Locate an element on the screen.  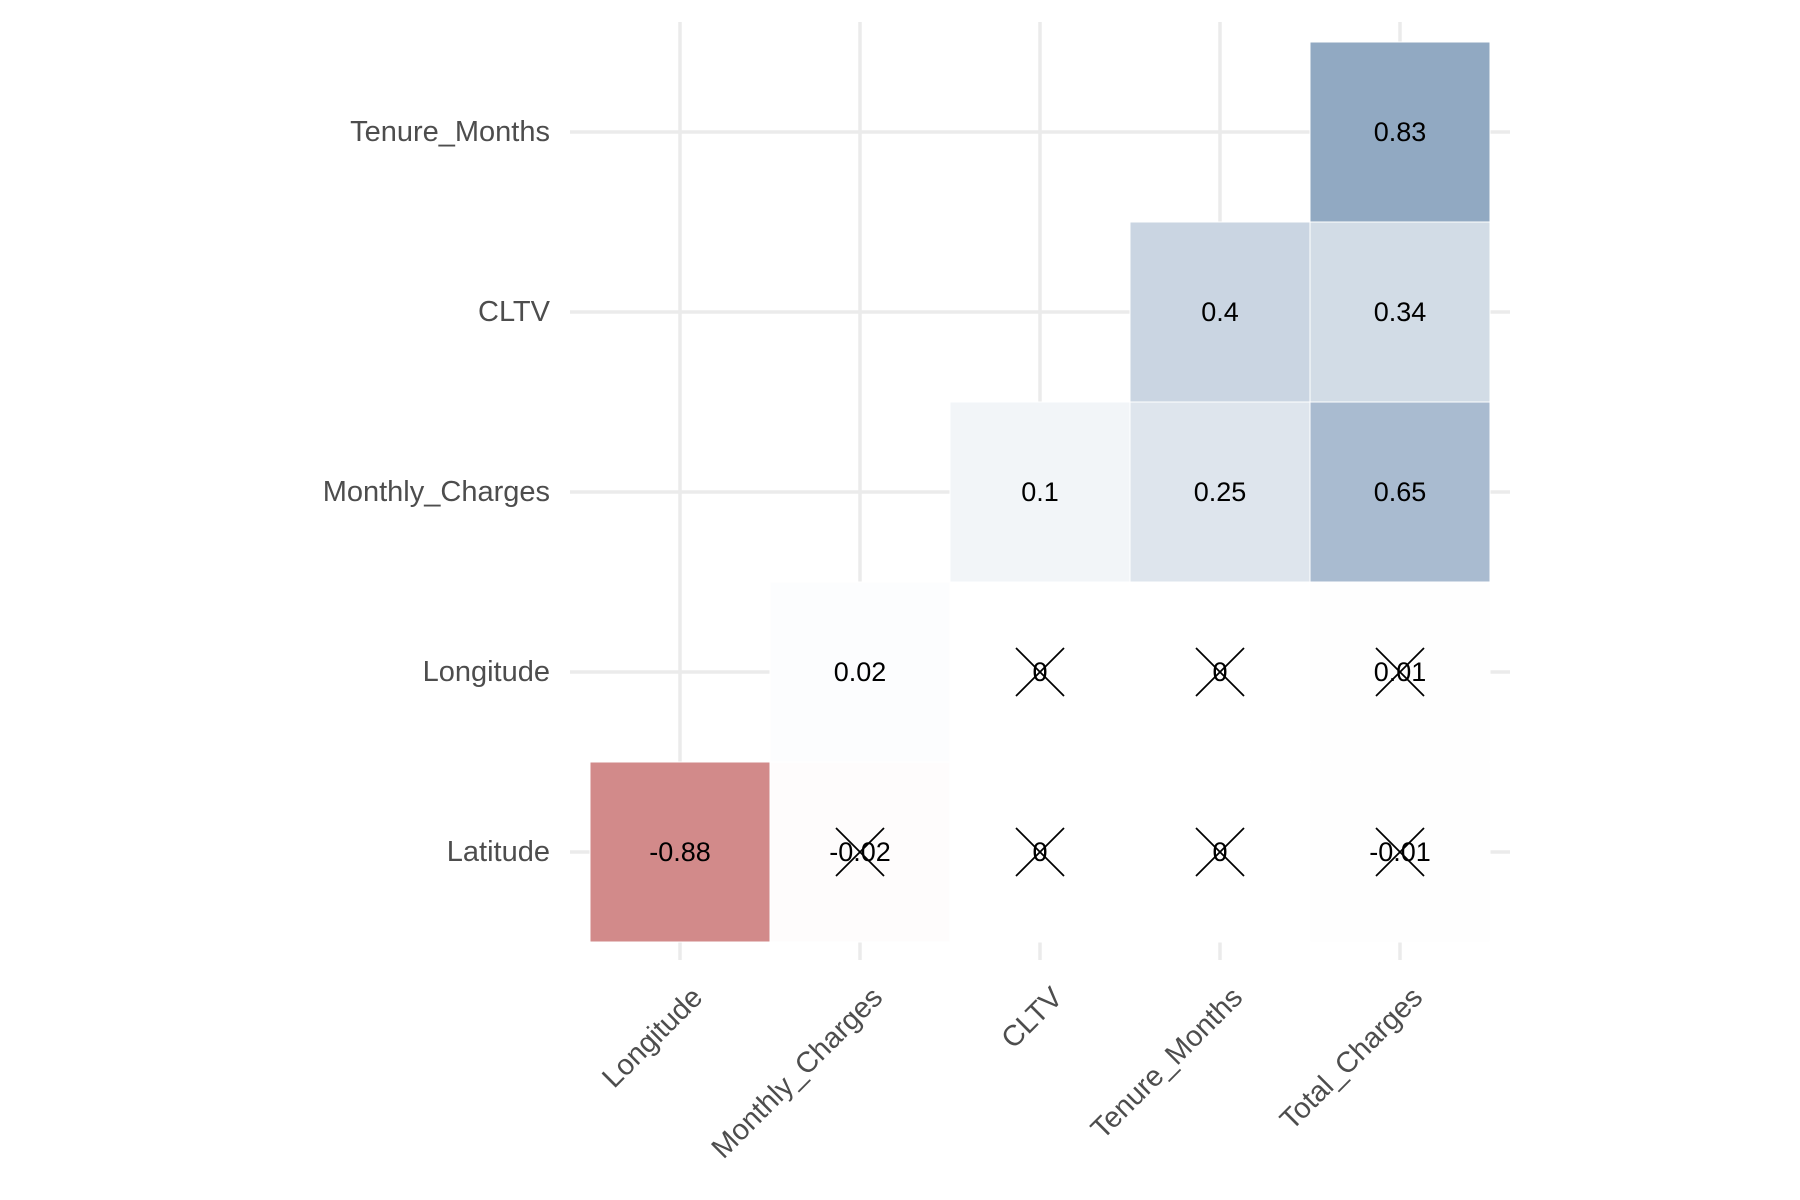
cell-value-label: 0.02 is located at coordinates (860, 672).